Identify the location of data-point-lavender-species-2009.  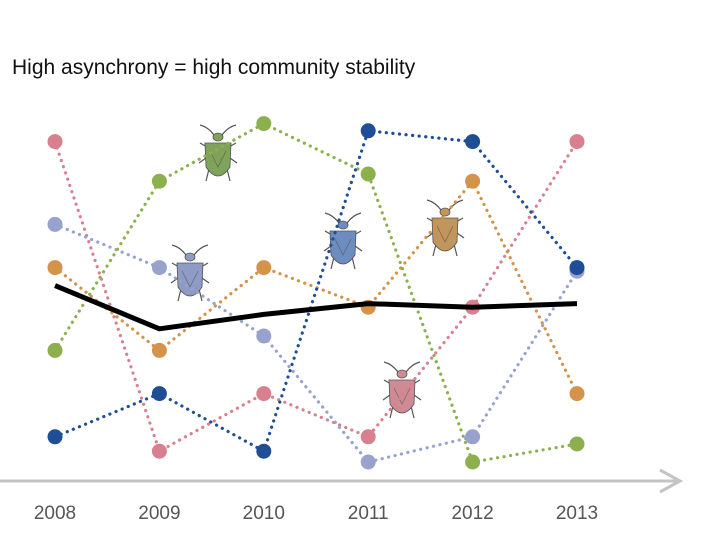
(159, 268).